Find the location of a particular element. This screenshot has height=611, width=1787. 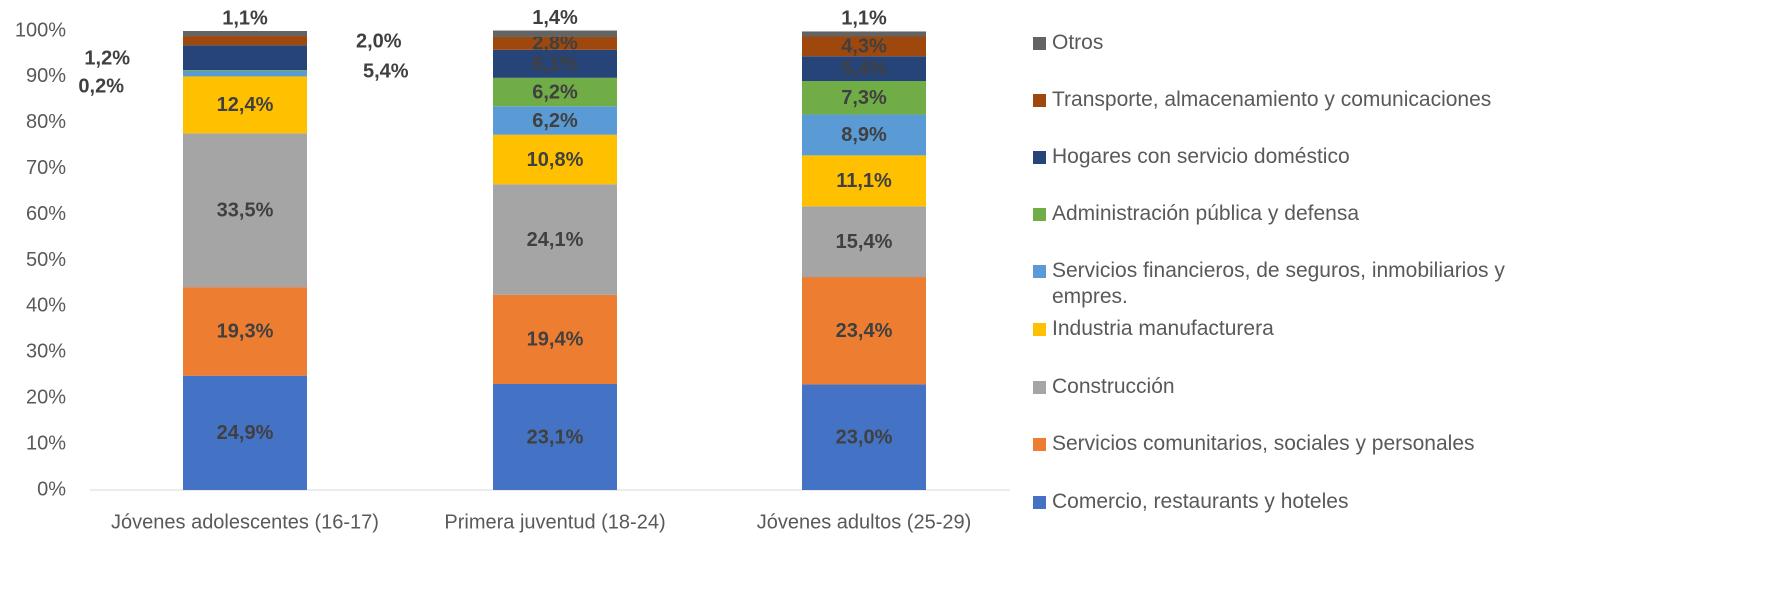

data-label: 11,1% is located at coordinates (864, 181).